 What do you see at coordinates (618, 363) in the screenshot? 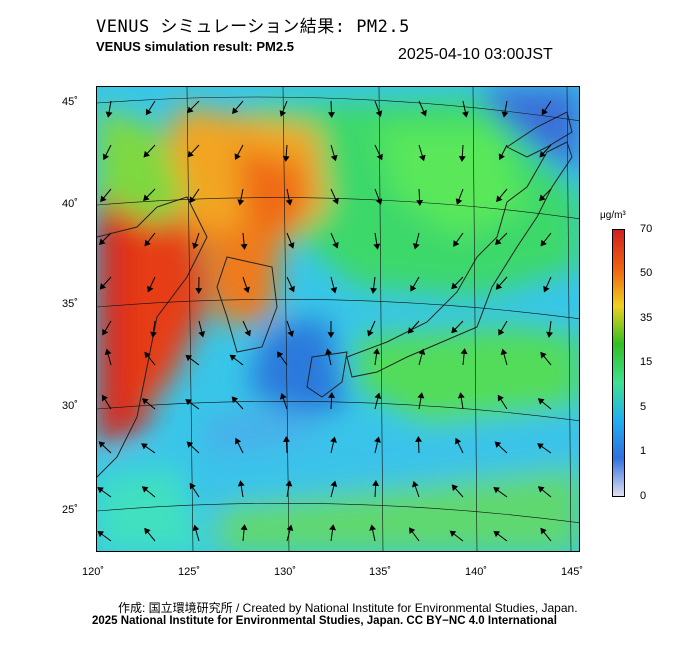
I see `colorbar` at bounding box center [618, 363].